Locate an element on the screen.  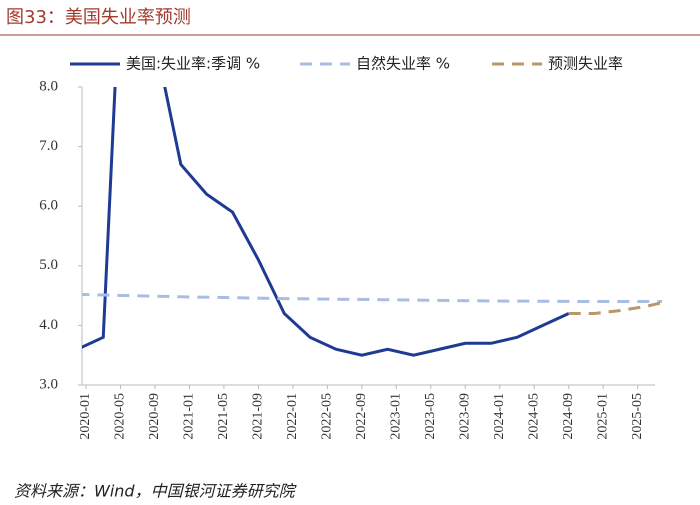
y-tick-label: 3.0 is located at coordinates (48, 384).